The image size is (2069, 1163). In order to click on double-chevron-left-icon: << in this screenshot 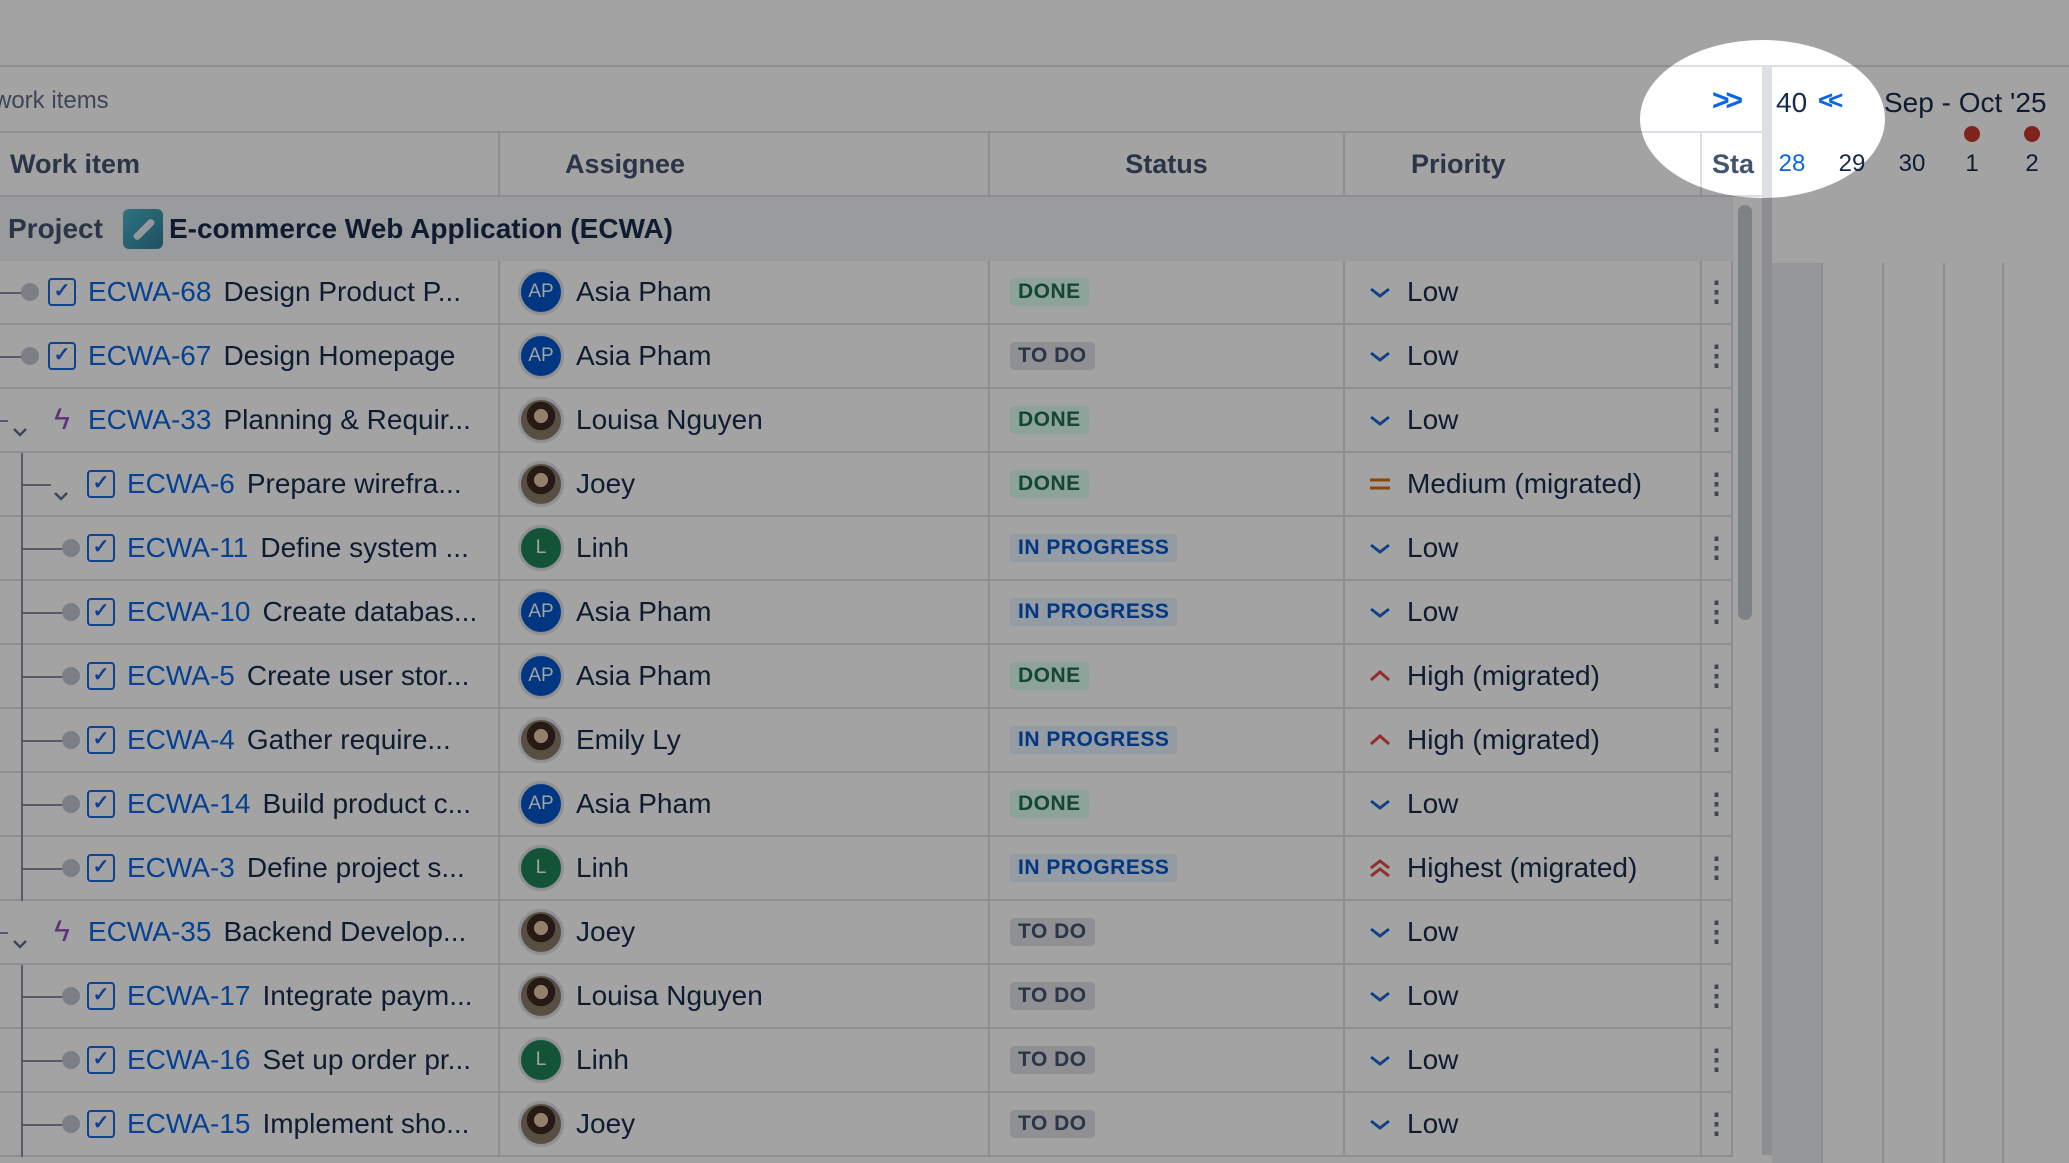, I will do `click(1830, 100)`.